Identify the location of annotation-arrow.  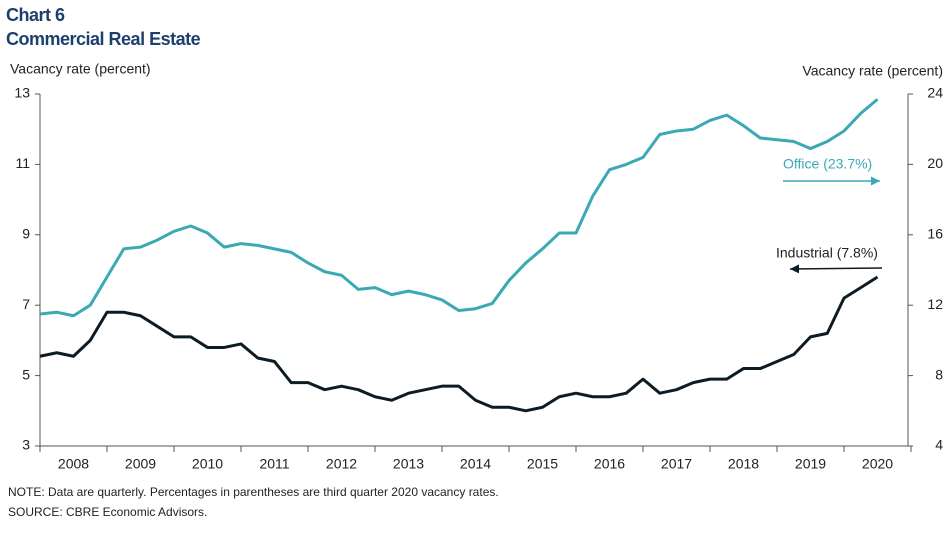
(836, 269).